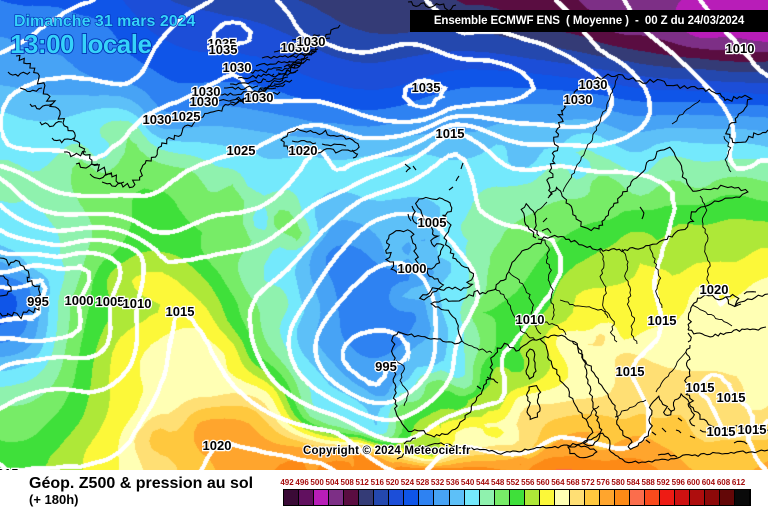 This screenshot has width=768, height=512. Describe the element at coordinates (105, 21) in the screenshot. I see `svg-text: Dimanche 31 mars 2024` at that location.